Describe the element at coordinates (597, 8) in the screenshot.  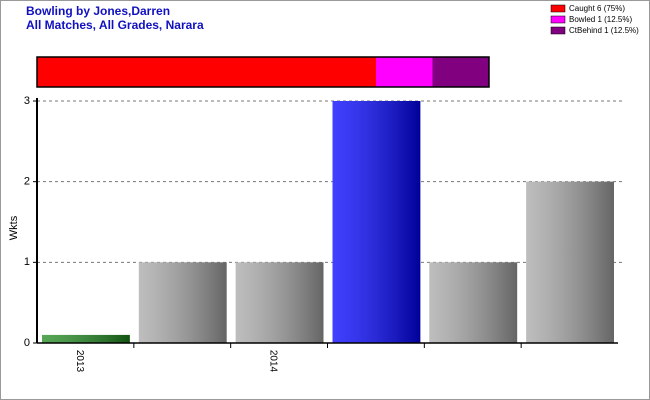
I see `legend-label: Caught 6 (75%)` at that location.